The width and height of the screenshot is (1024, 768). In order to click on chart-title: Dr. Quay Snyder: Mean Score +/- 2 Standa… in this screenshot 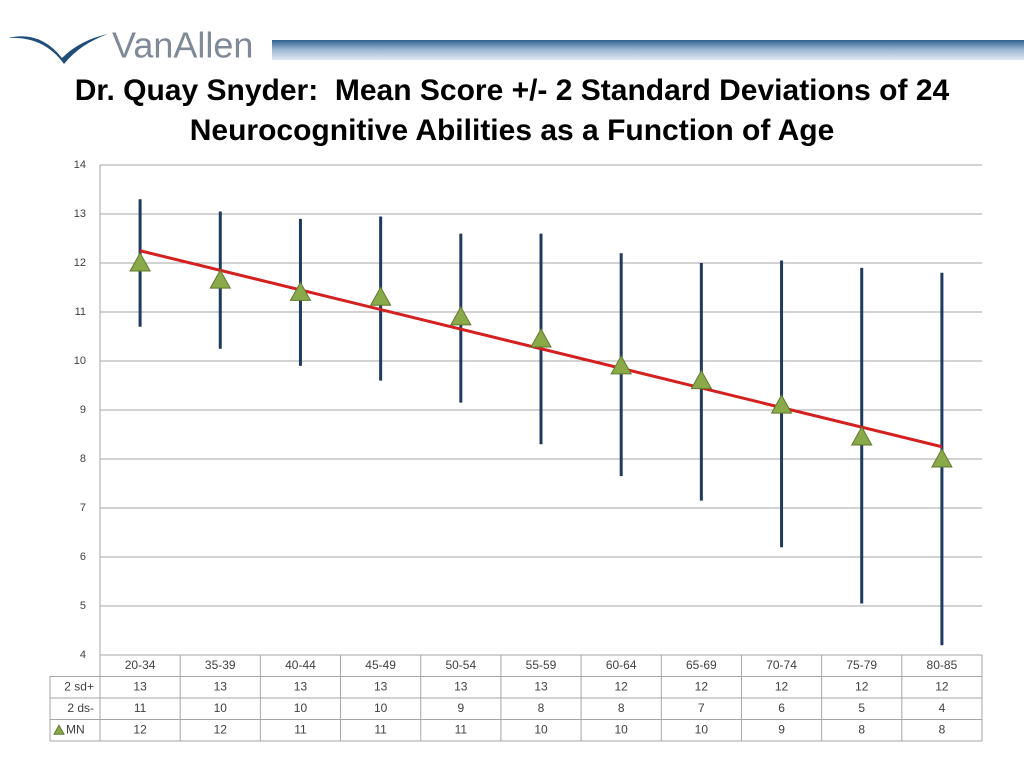, I will do `click(512, 90)`.